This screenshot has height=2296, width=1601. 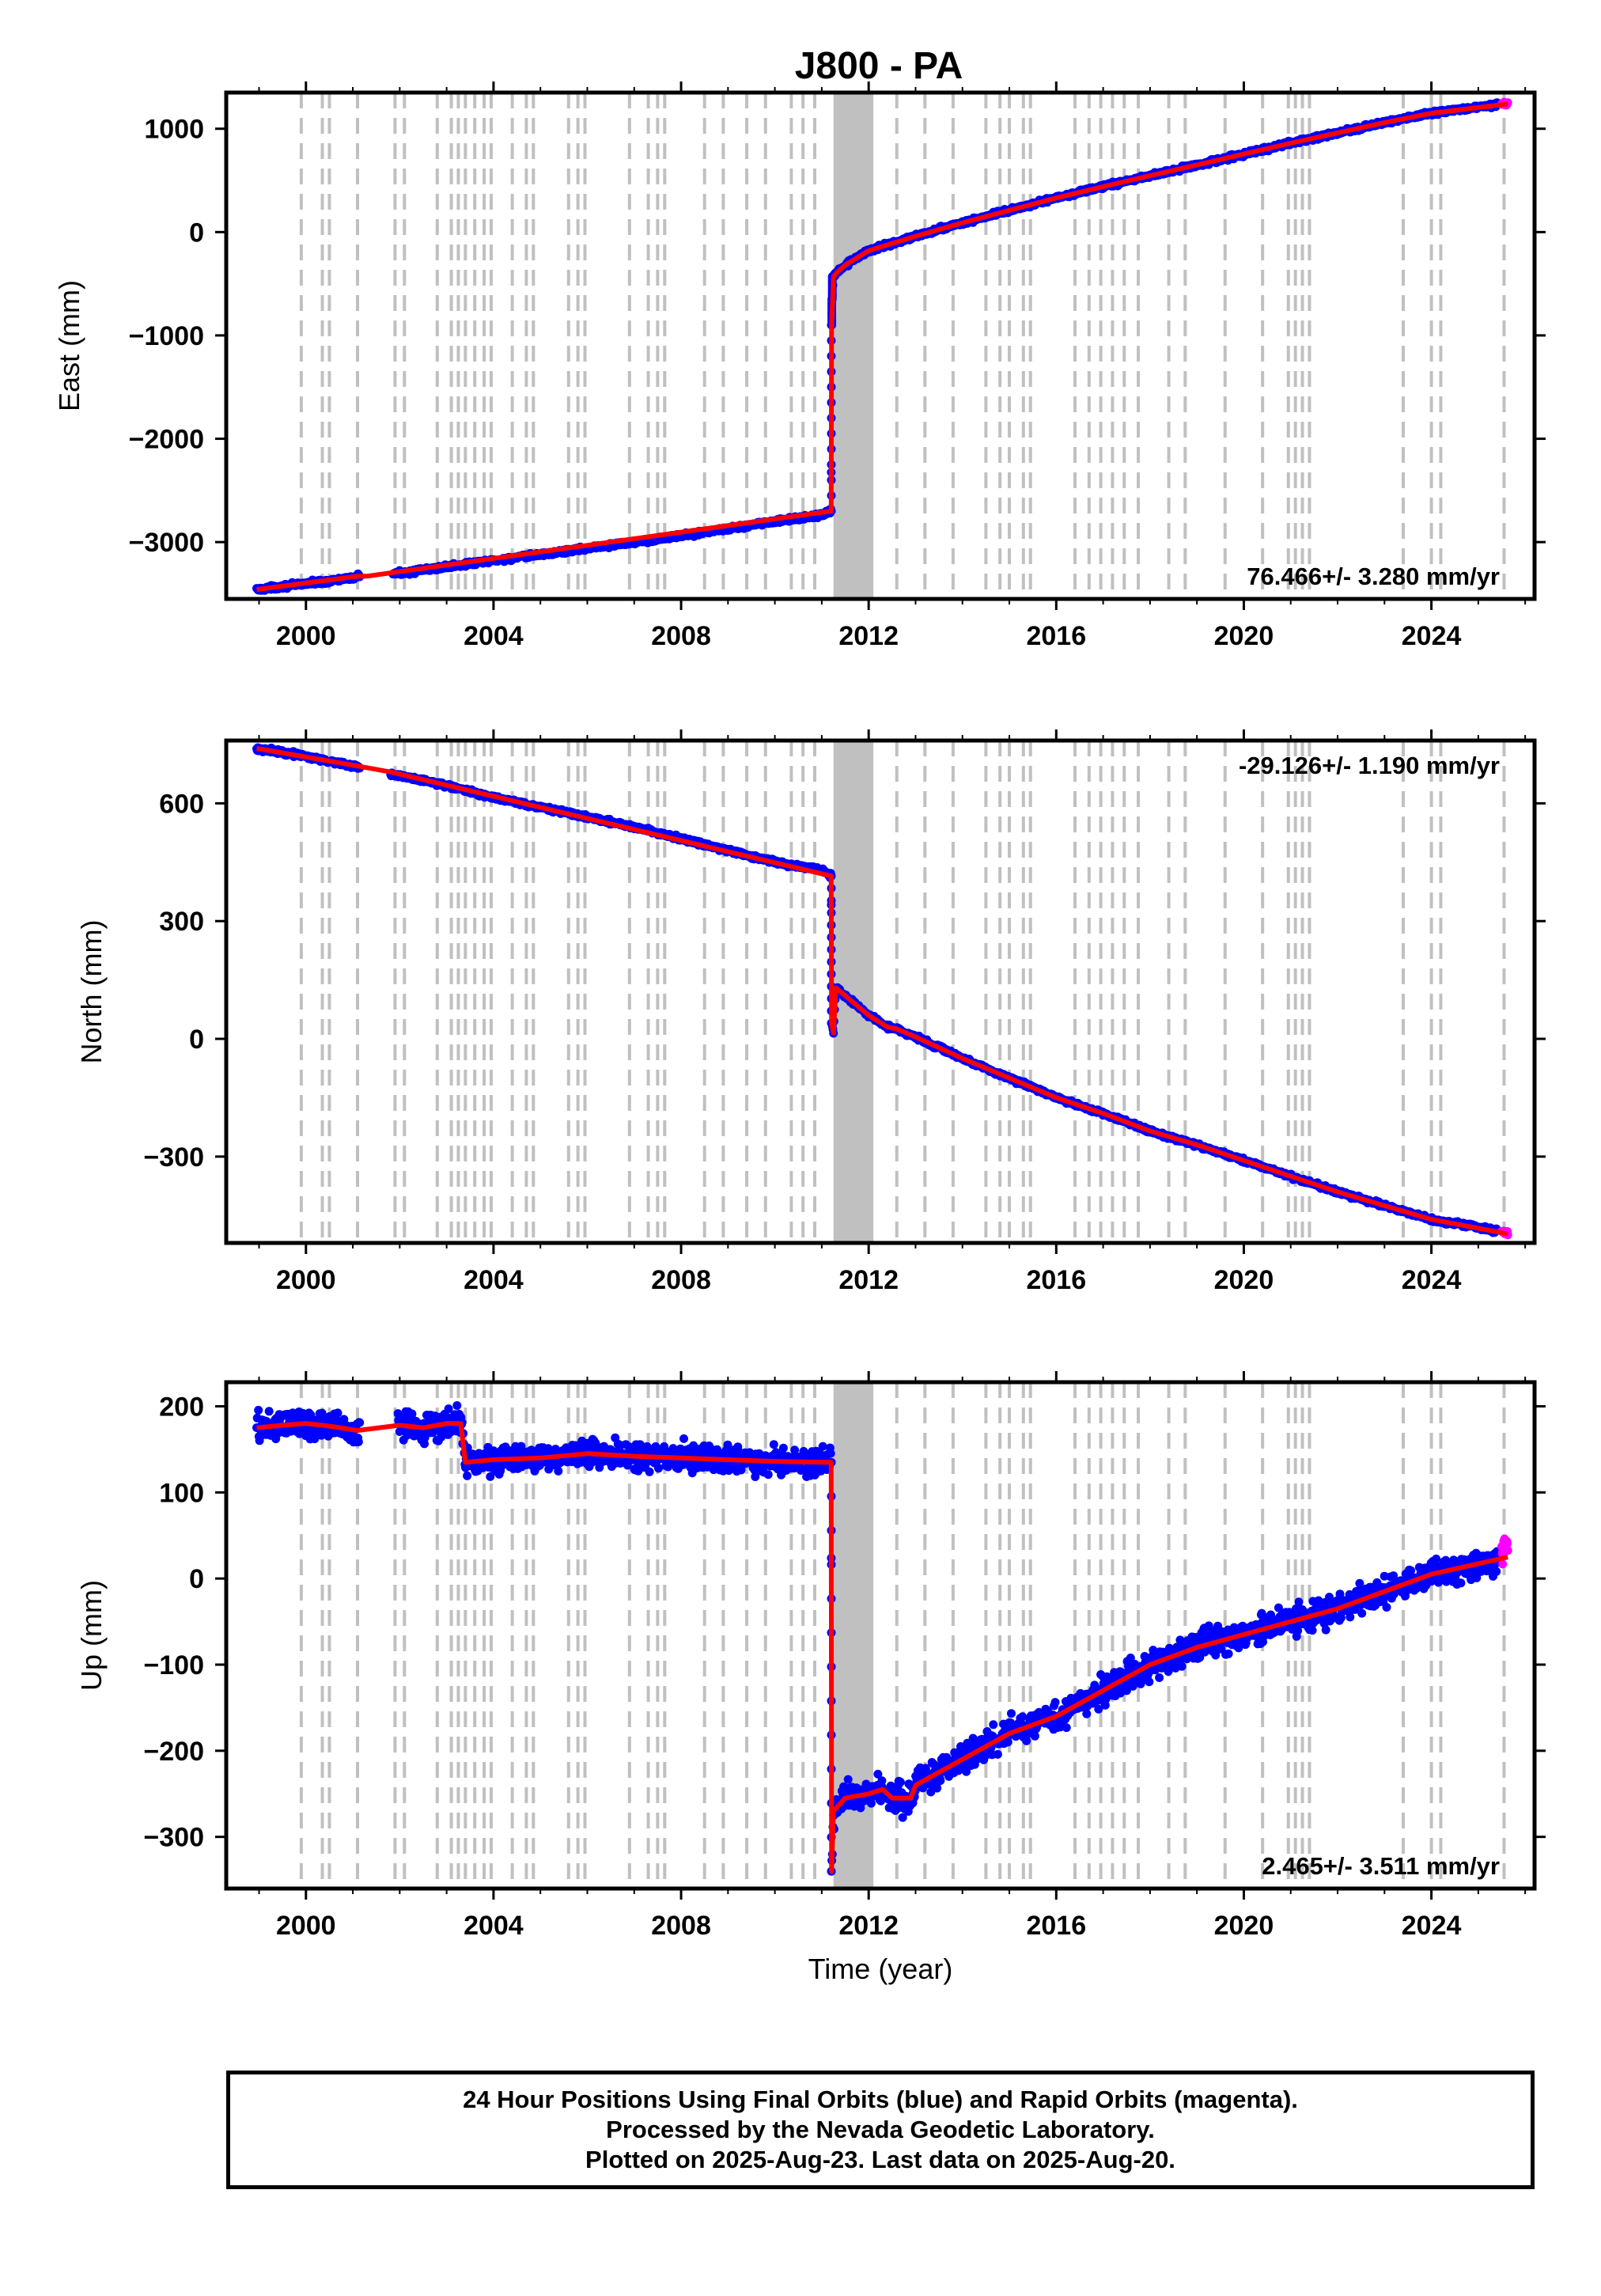 What do you see at coordinates (494, 1280) in the screenshot?
I see `north-xtick-label-1: 2004` at bounding box center [494, 1280].